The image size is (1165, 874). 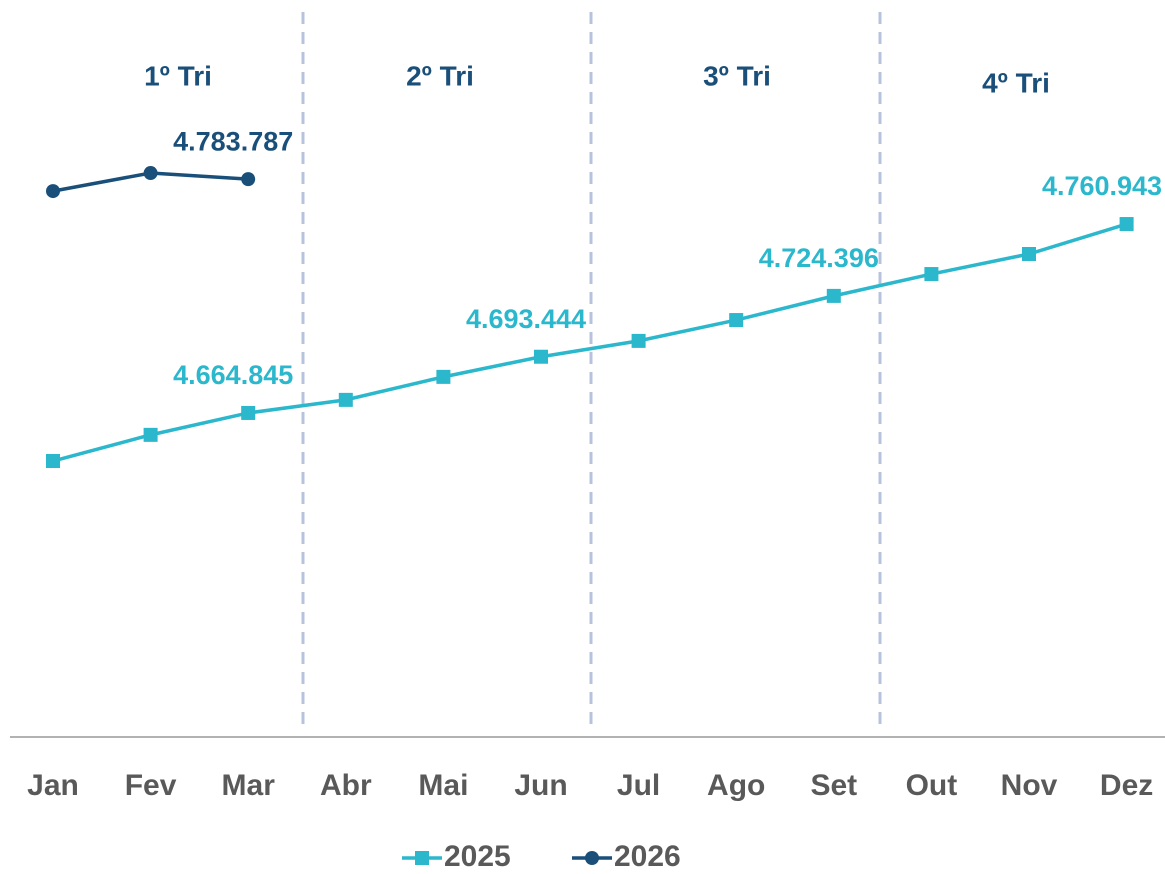 I want to click on quarter-label: 4º Tri, so click(x=1016, y=82).